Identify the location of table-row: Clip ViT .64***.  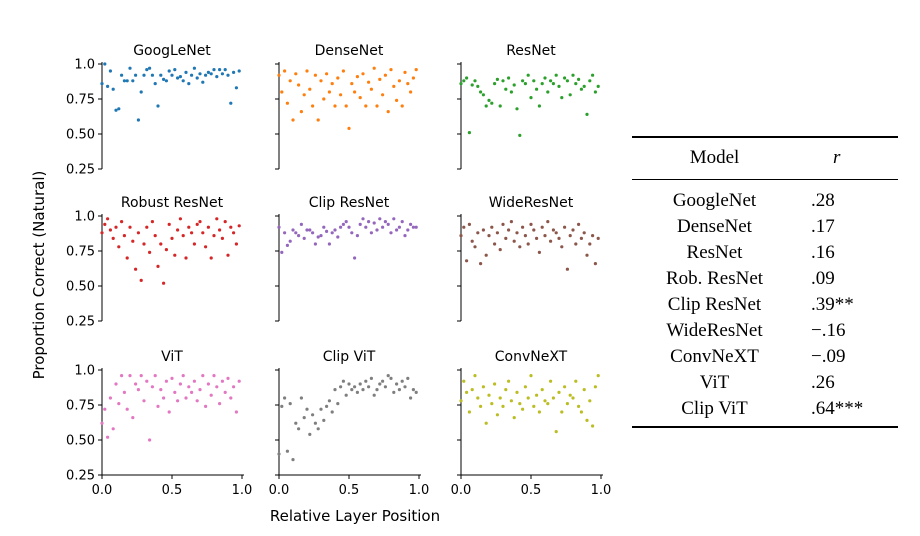
(765, 412).